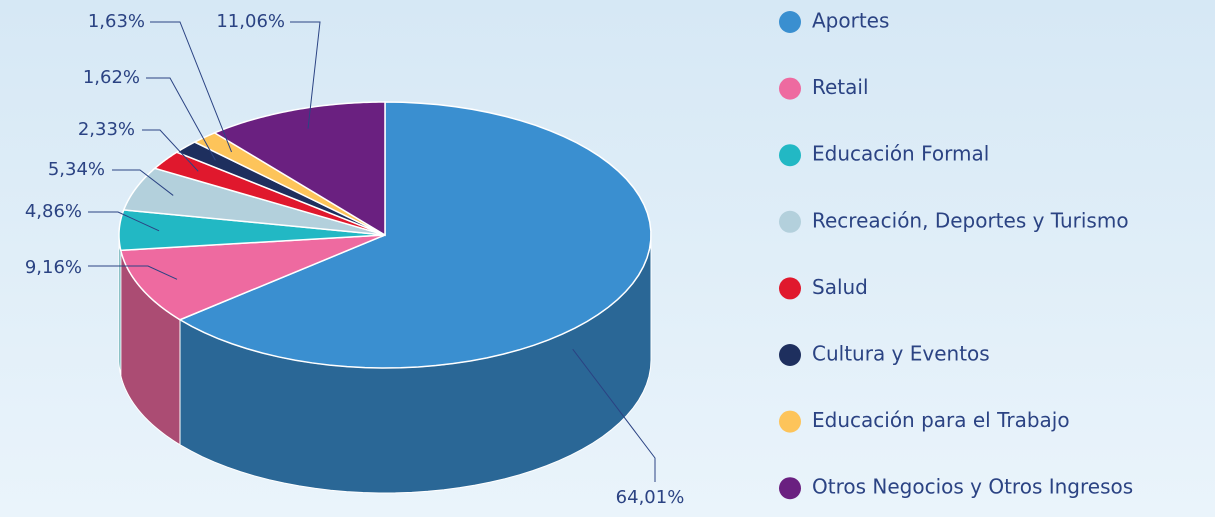 This screenshot has height=517, width=1215. I want to click on legend-label: Aportes, so click(850, 21).